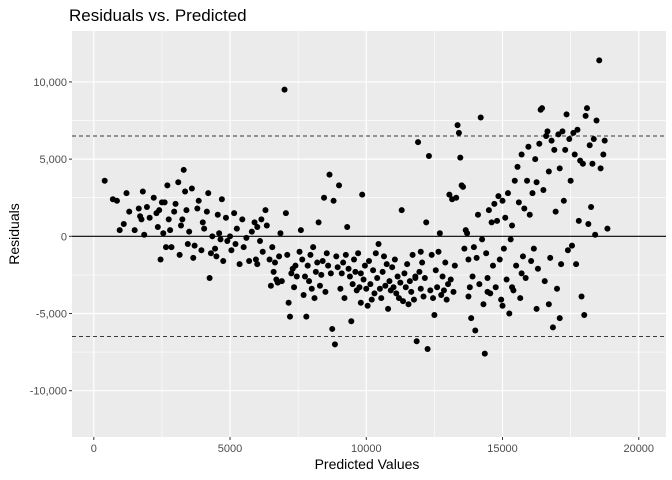 The height and width of the screenshot is (480, 672). Describe the element at coordinates (94, 449) in the screenshot. I see `x-tick-label: 0` at that location.